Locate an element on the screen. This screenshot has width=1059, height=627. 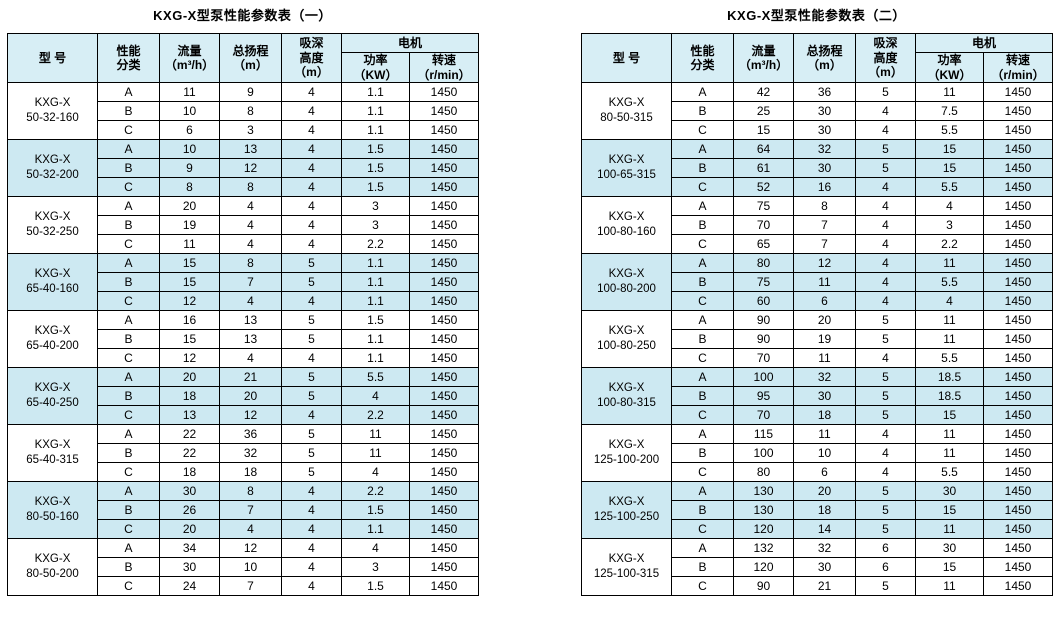
head-cell: 8 is located at coordinates (250, 111).